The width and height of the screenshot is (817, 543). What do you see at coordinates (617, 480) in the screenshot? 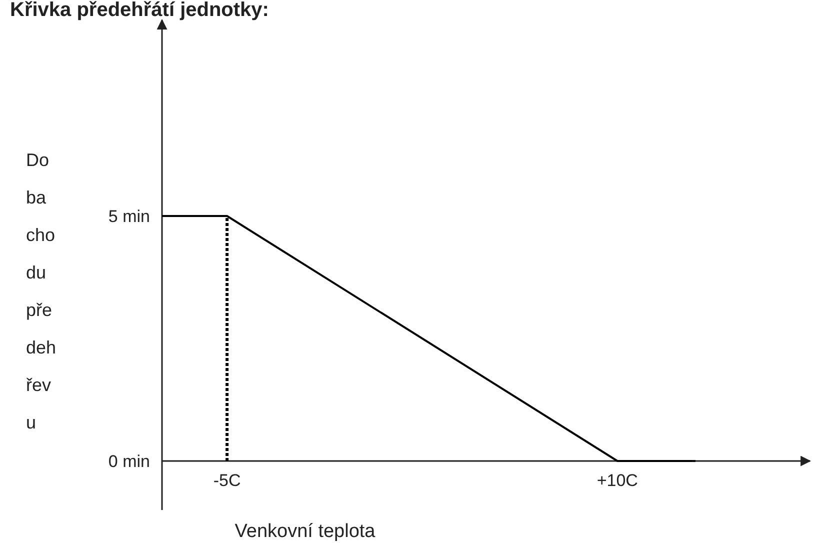
I see `x-tick-label: +10C` at bounding box center [617, 480].